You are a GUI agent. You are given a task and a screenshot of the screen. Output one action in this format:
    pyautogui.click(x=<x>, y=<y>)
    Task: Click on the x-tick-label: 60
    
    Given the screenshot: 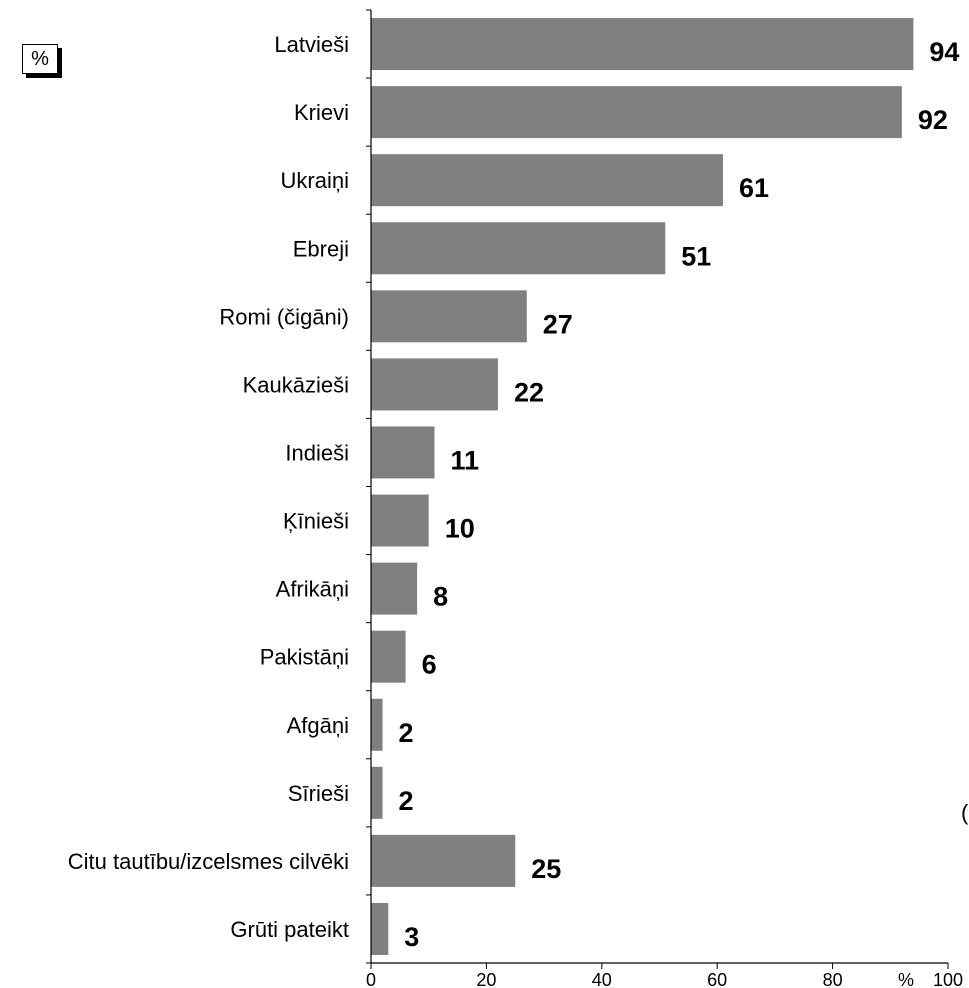 What is the action you would take?
    pyautogui.click(x=717, y=979)
    